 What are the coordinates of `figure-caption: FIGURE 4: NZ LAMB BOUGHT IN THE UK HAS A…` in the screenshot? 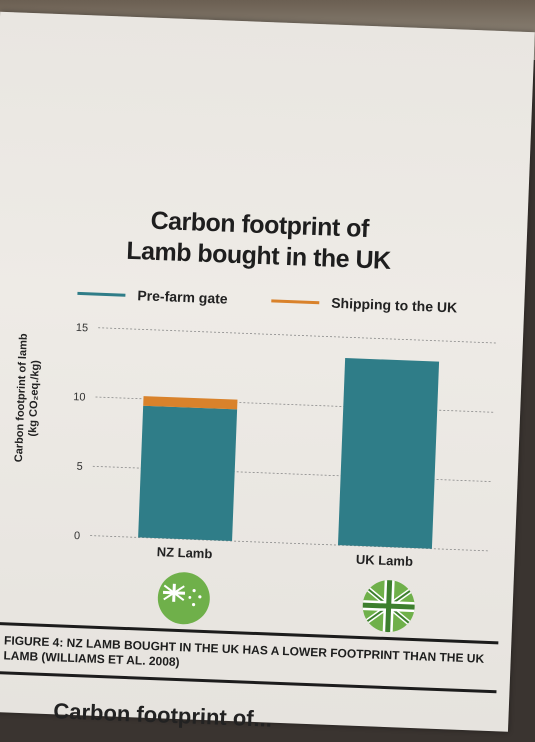 It's located at (249, 658).